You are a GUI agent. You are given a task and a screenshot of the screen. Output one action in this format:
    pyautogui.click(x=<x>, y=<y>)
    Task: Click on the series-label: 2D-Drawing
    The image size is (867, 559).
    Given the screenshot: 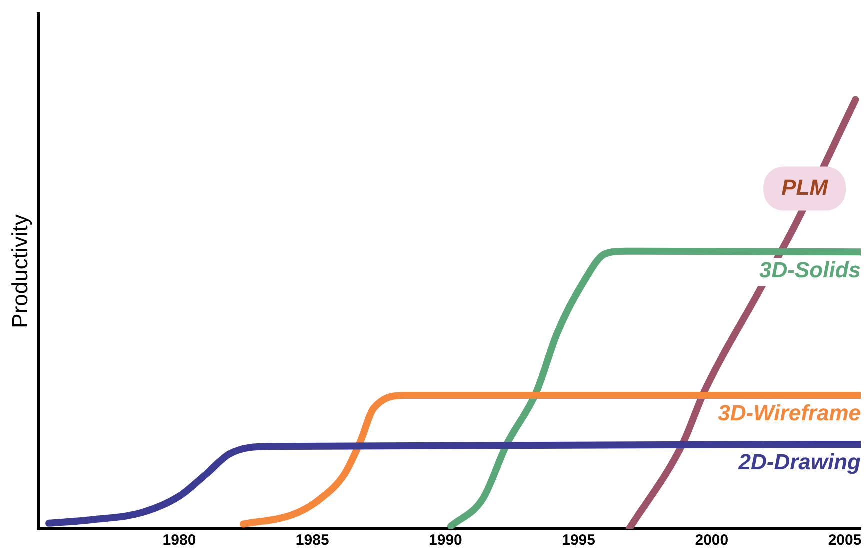 What is the action you would take?
    pyautogui.click(x=800, y=462)
    